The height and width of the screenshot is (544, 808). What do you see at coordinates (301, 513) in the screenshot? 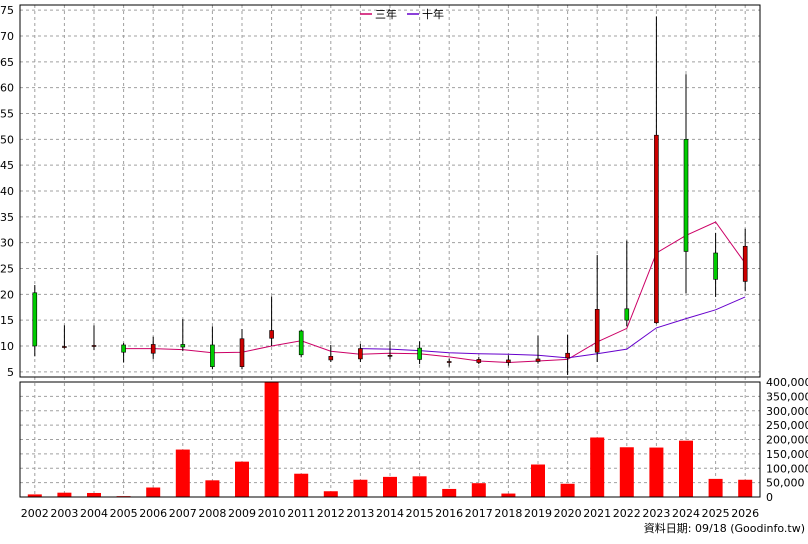
I see `year-tick-label: 2011` at bounding box center [301, 513].